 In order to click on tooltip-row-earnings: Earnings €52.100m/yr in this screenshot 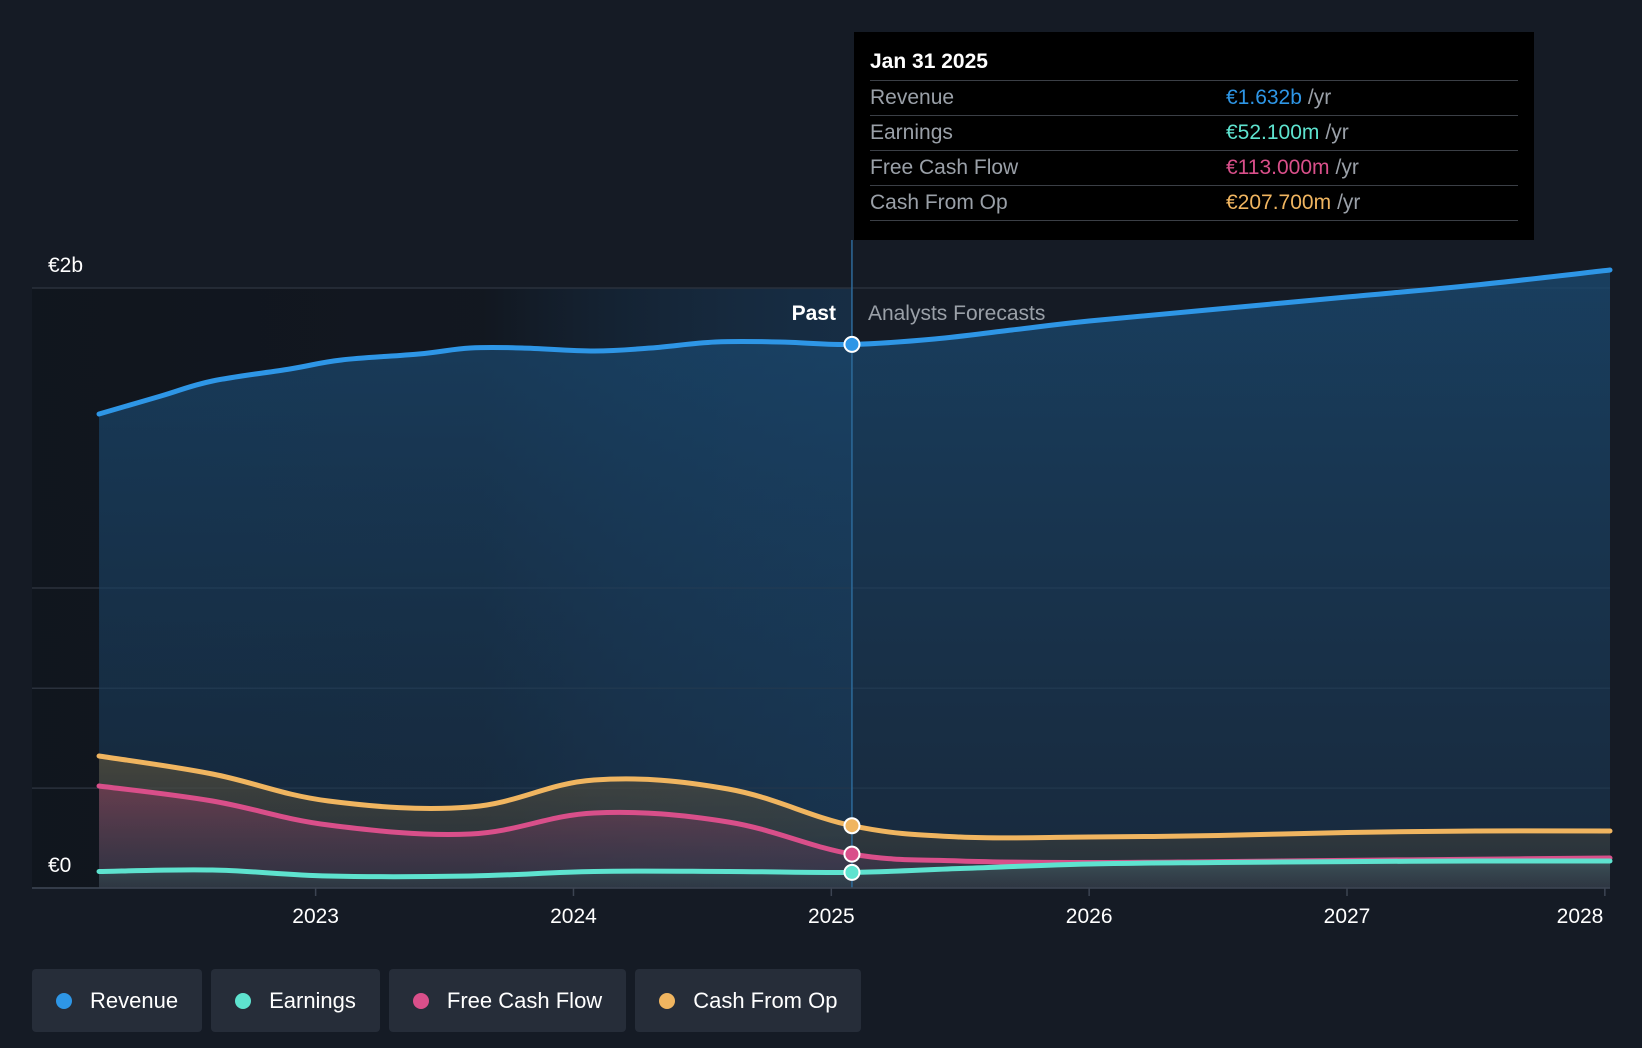, I will do `click(1194, 133)`.